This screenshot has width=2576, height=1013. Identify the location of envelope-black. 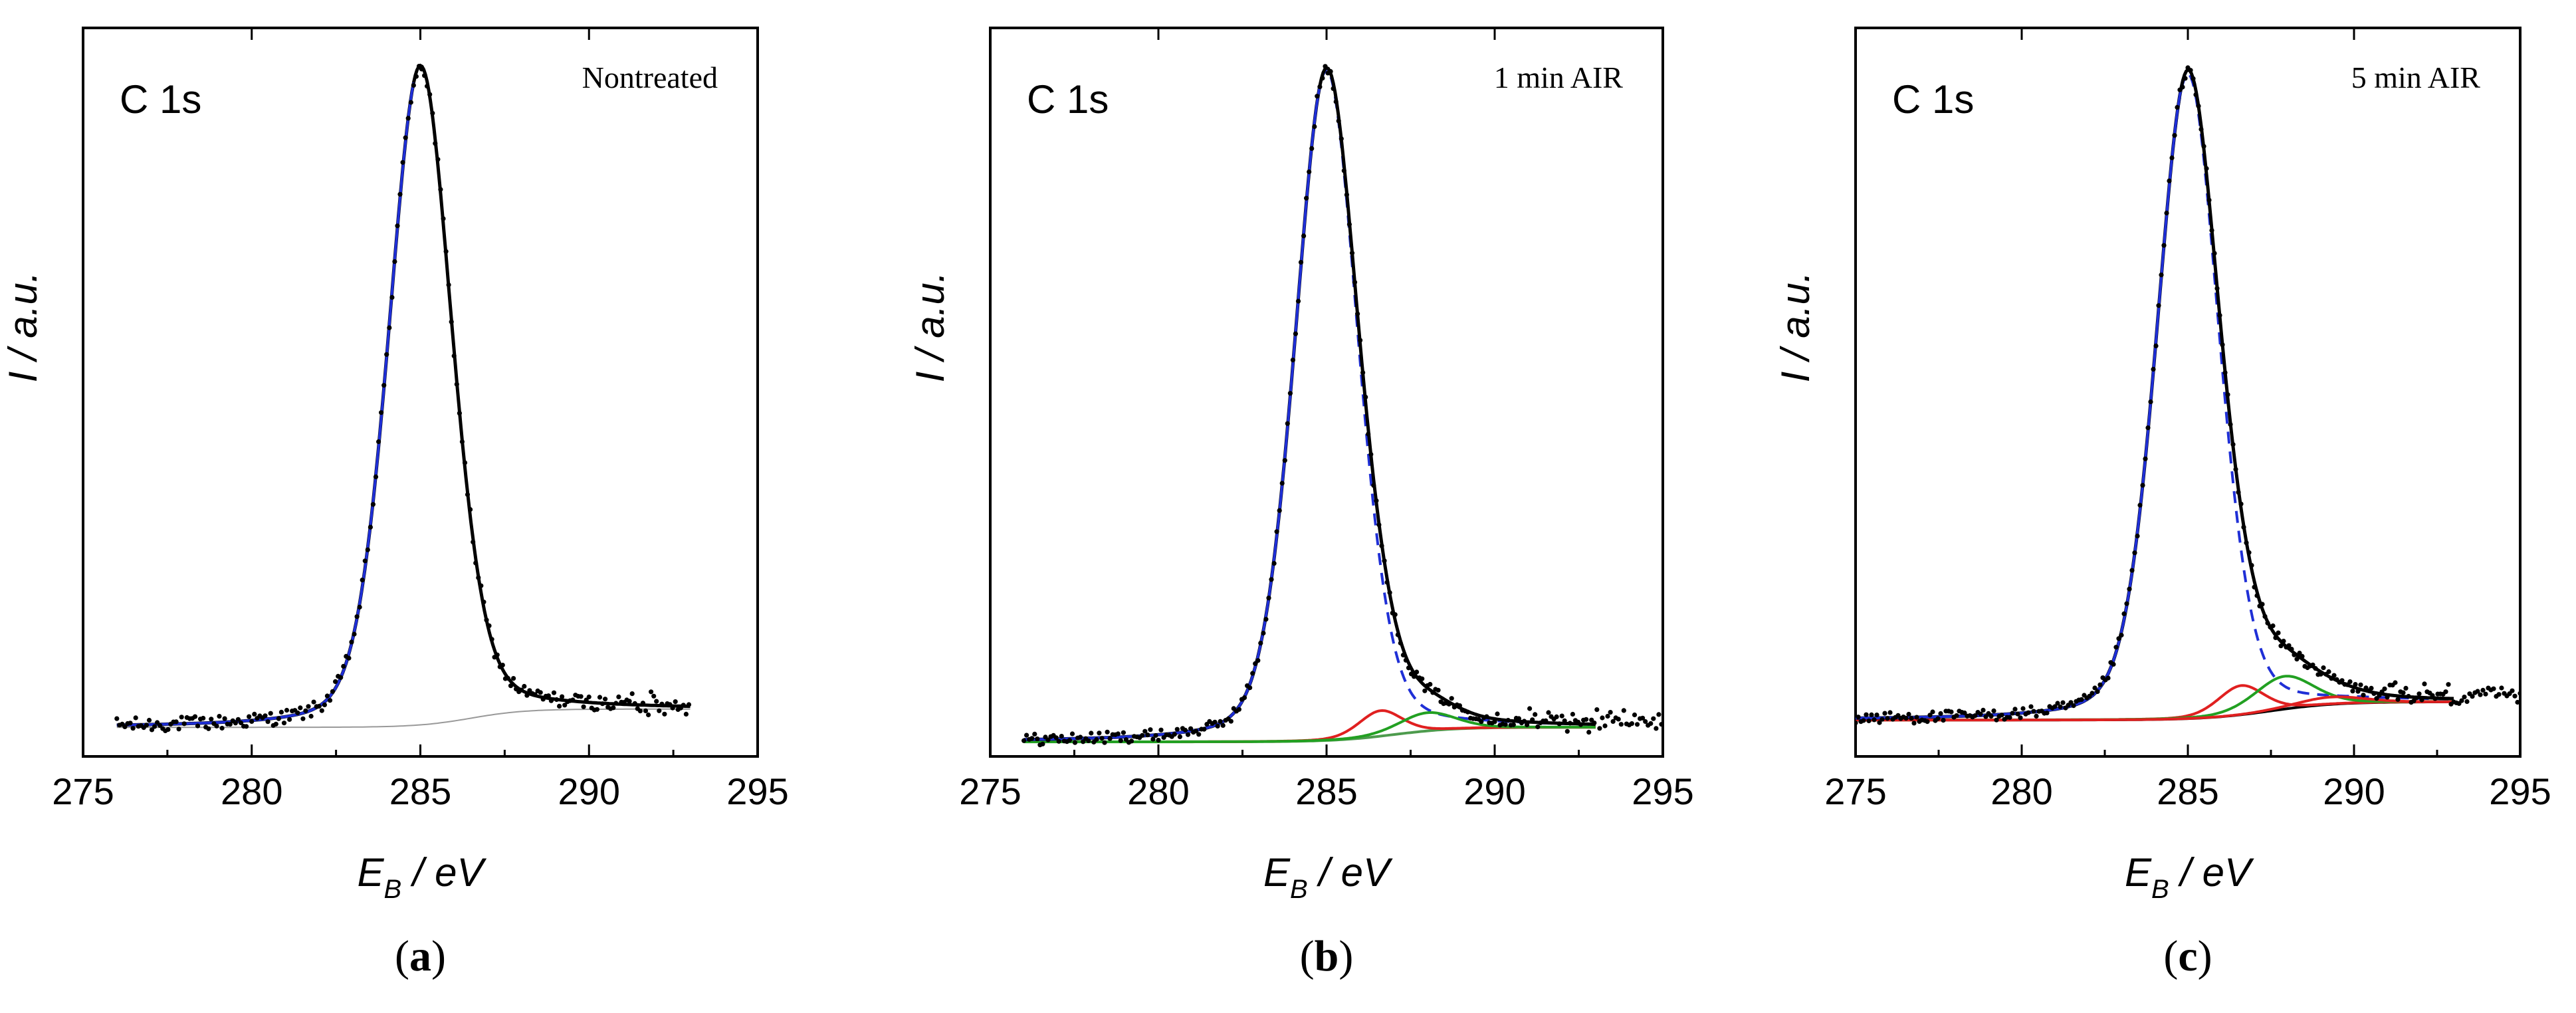
(2155, 394).